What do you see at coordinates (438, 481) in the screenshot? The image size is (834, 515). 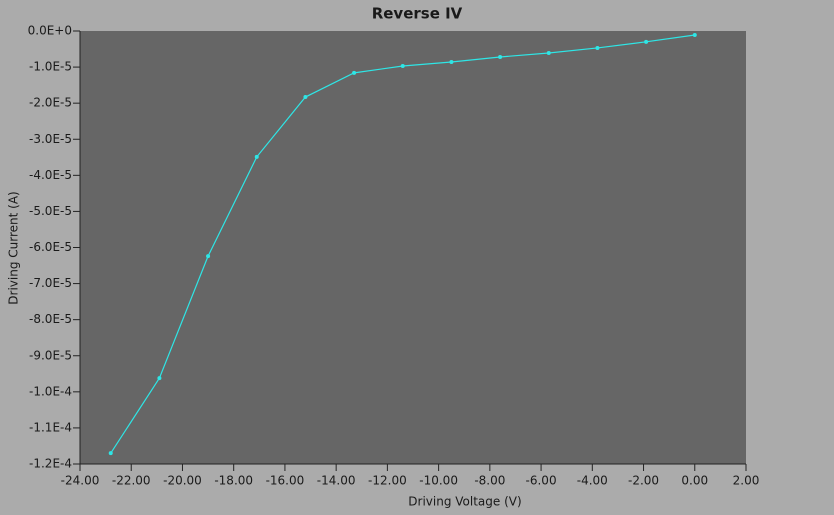 I see `x-tick-label: -10.00` at bounding box center [438, 481].